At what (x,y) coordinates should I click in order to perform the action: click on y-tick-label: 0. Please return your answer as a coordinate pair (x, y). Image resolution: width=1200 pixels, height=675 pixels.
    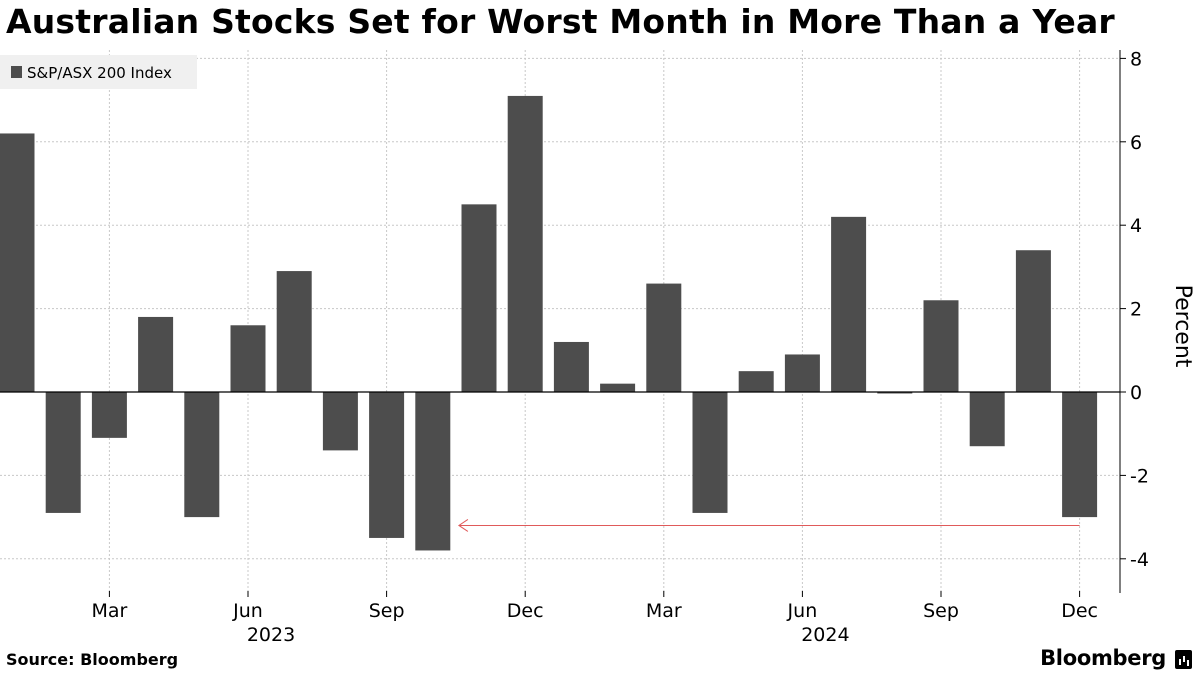
    Looking at the image, I should click on (1136, 393).